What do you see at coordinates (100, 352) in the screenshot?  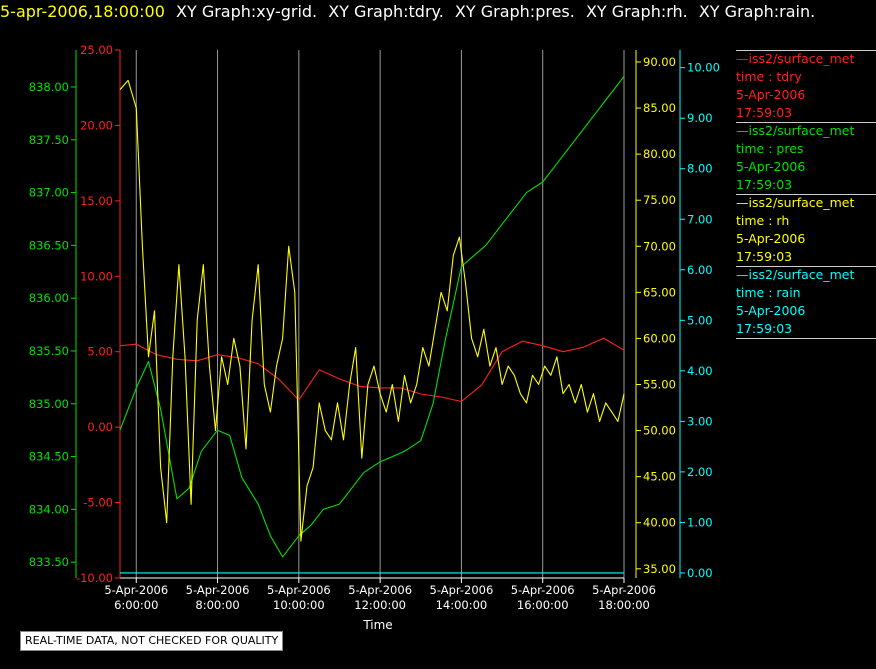 I see `tdry-axis-tick-label: 5.00` at bounding box center [100, 352].